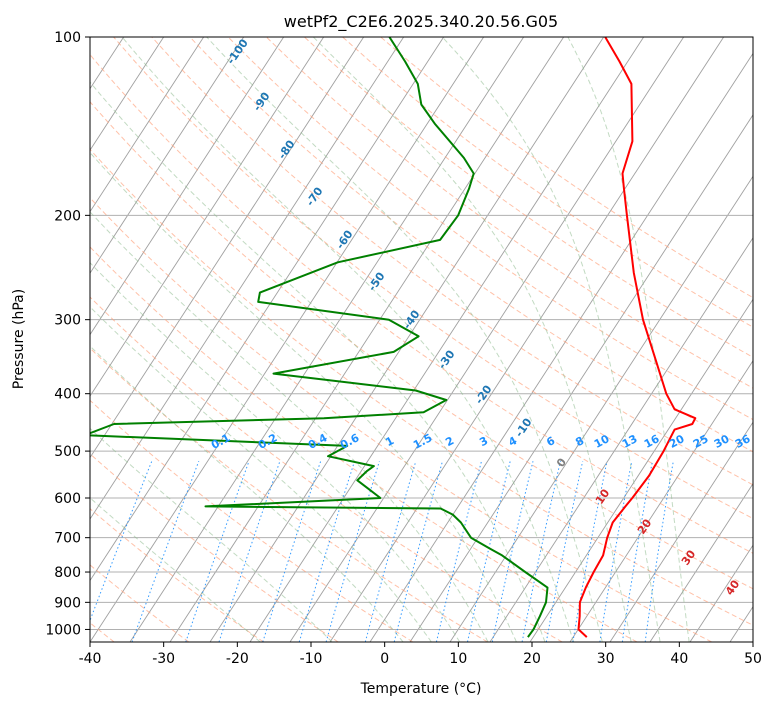 The image size is (775, 708). I want to click on y-tick-label: 300, so click(67, 321).